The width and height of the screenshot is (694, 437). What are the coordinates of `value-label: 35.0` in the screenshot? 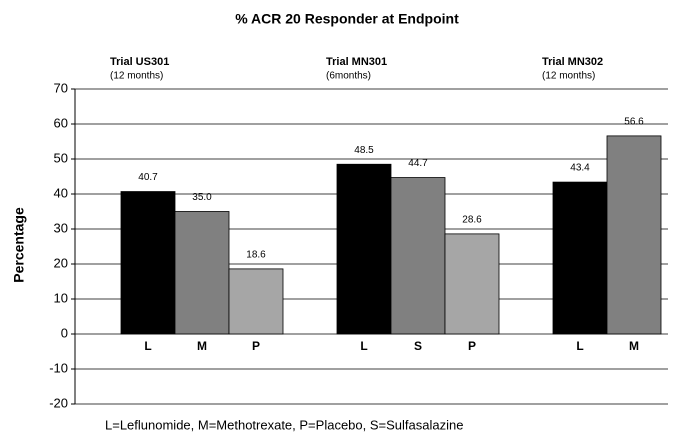 It's located at (202, 197).